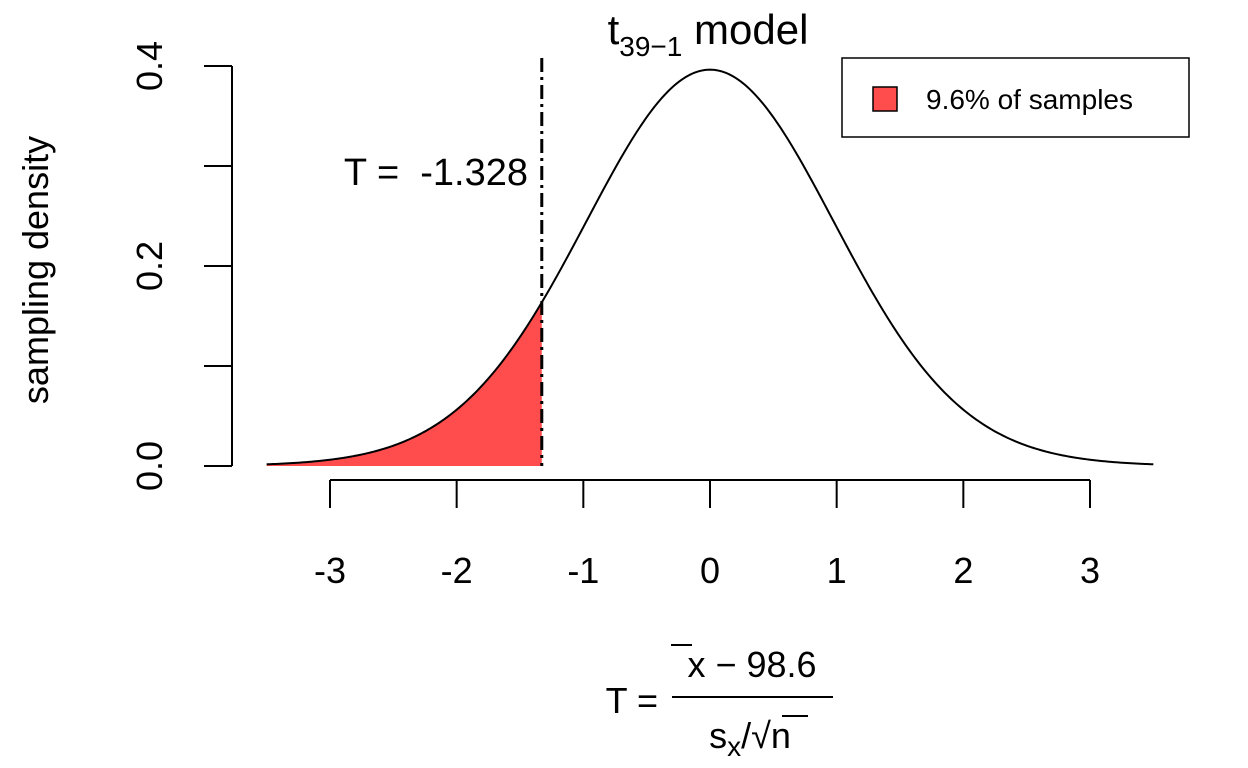  I want to click on legend: 9.6% of samples, so click(1015, 97).